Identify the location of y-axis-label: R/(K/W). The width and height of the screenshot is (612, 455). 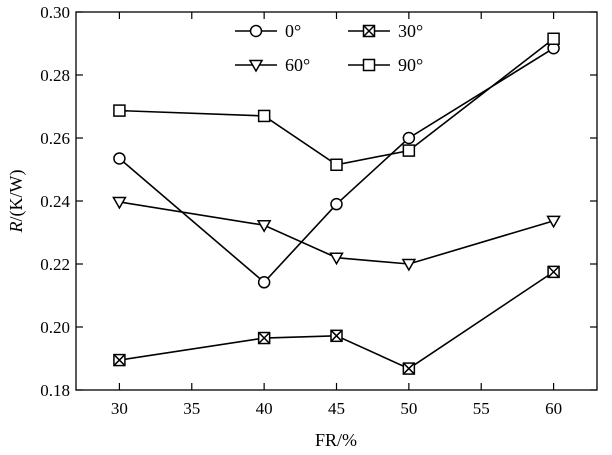
(16, 202).